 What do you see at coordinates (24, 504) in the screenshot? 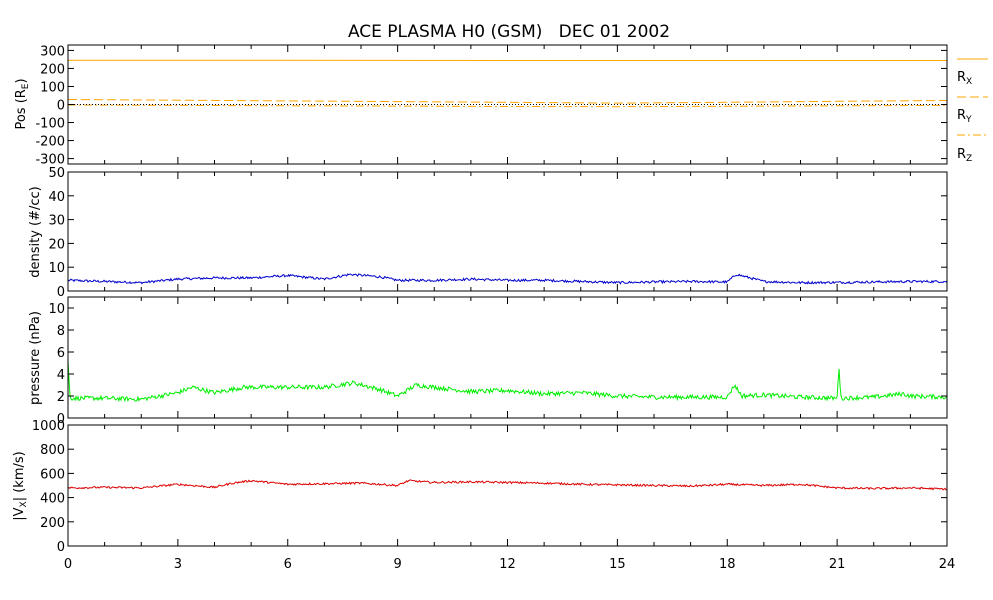
I see `speed-y-label-sub: X` at bounding box center [24, 504].